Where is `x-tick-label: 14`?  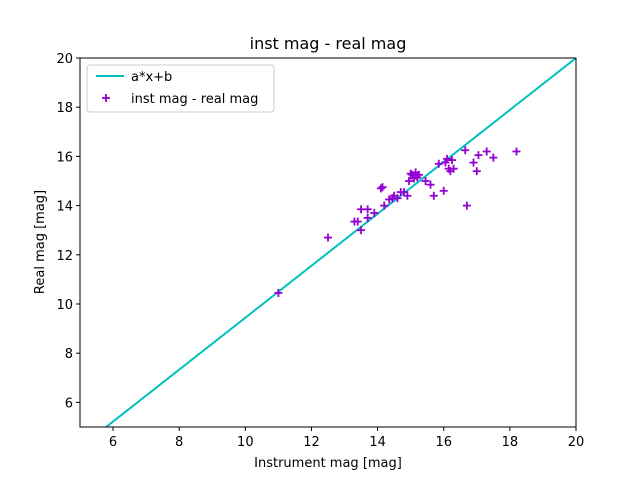
x-tick-label: 14 is located at coordinates (377, 442).